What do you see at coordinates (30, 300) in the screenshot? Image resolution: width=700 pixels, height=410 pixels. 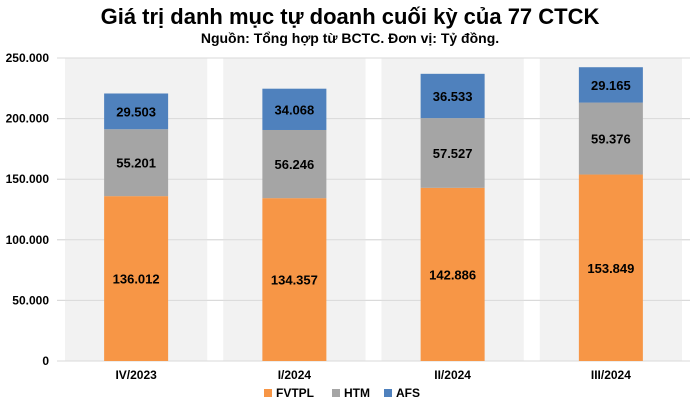 I see `y-tick-label: 50.000` at bounding box center [30, 300].